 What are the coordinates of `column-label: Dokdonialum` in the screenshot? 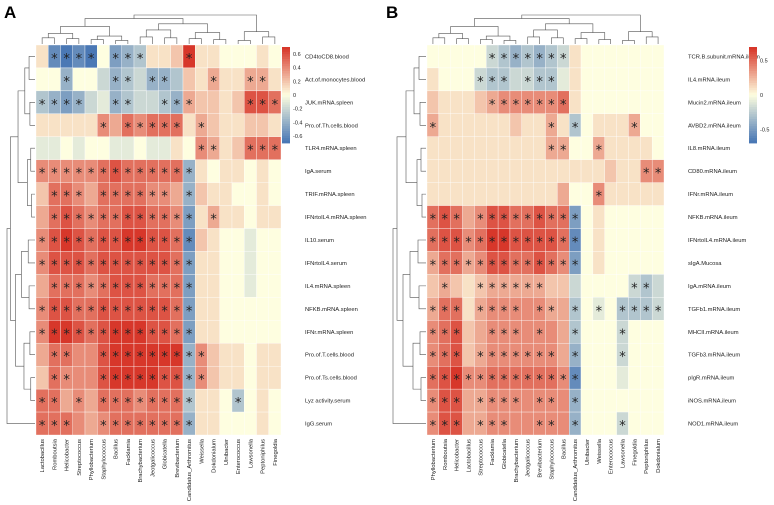 It's located at (215, 456).